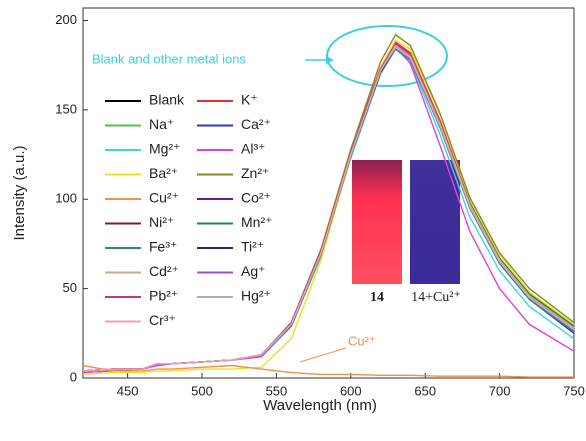 This screenshot has height=441, width=586. Describe the element at coordinates (436, 297) in the screenshot. I see `inset-label: 14+Cu²⁺` at that location.